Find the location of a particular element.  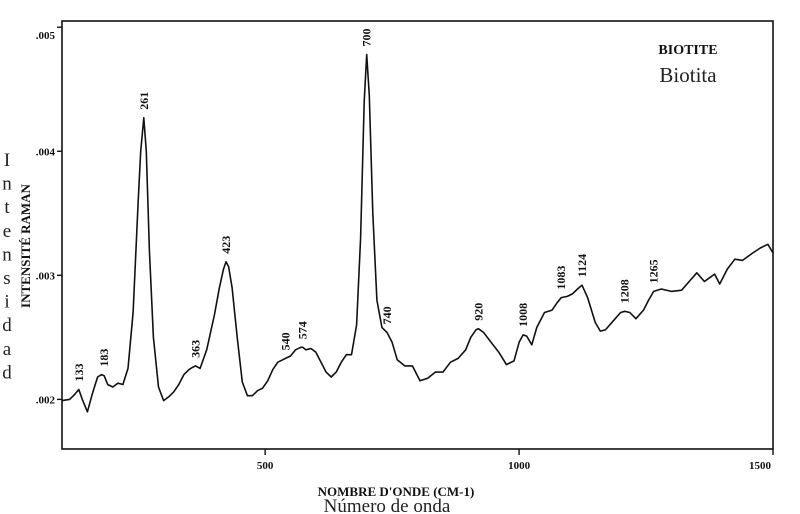

y-axis-label: INTENSITÉ RAMAN is located at coordinates (25, 245).